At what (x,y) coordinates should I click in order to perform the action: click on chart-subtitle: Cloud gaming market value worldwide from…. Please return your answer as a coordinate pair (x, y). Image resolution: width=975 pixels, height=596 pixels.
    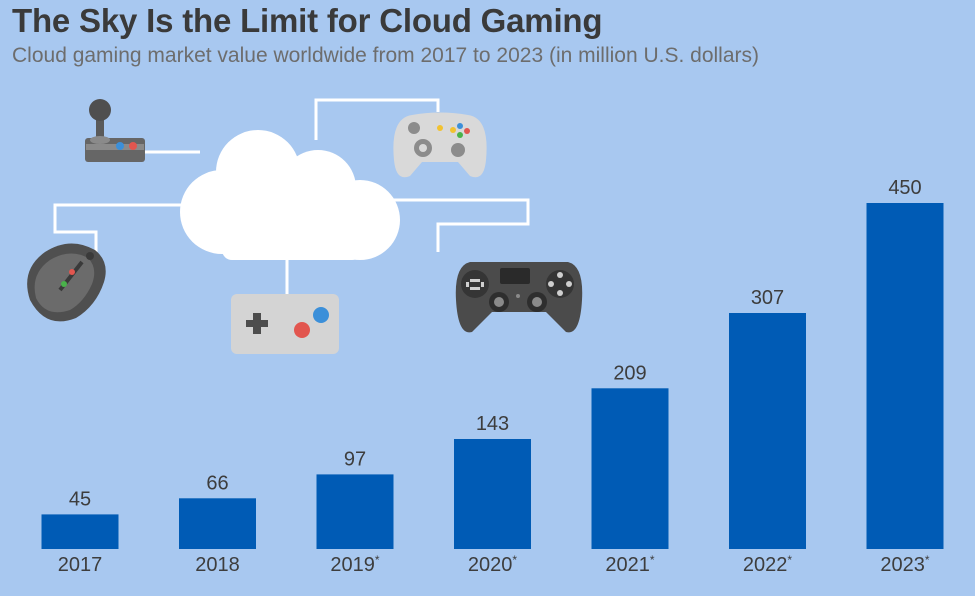
    Looking at the image, I should click on (386, 55).